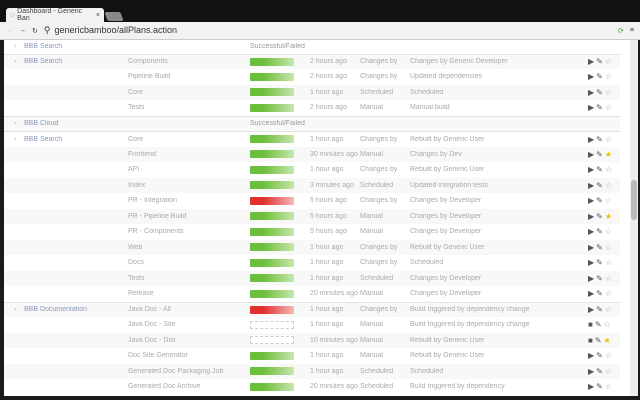  I want to click on plan-name: PR - Components, so click(156, 231).